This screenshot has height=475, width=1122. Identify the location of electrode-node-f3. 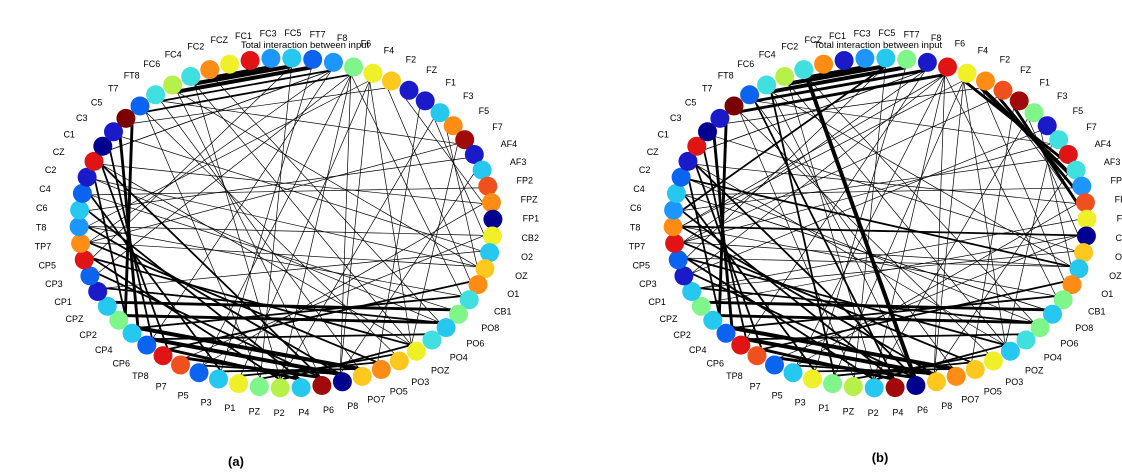
(440, 113).